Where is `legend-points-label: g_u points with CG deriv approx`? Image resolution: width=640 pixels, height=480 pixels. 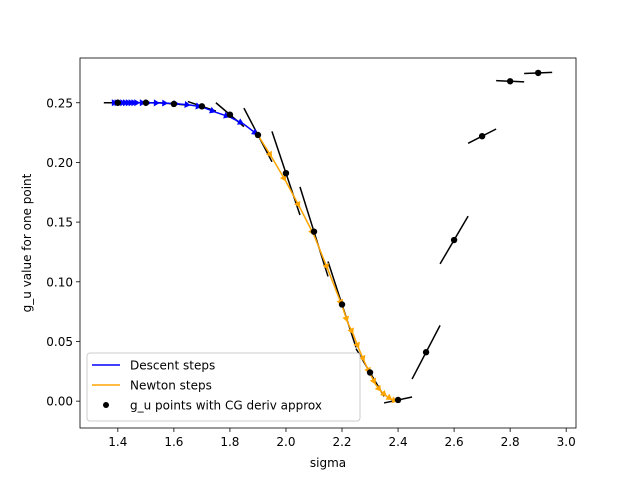 legend-points-label: g_u points with CG deriv approx is located at coordinates (226, 406).